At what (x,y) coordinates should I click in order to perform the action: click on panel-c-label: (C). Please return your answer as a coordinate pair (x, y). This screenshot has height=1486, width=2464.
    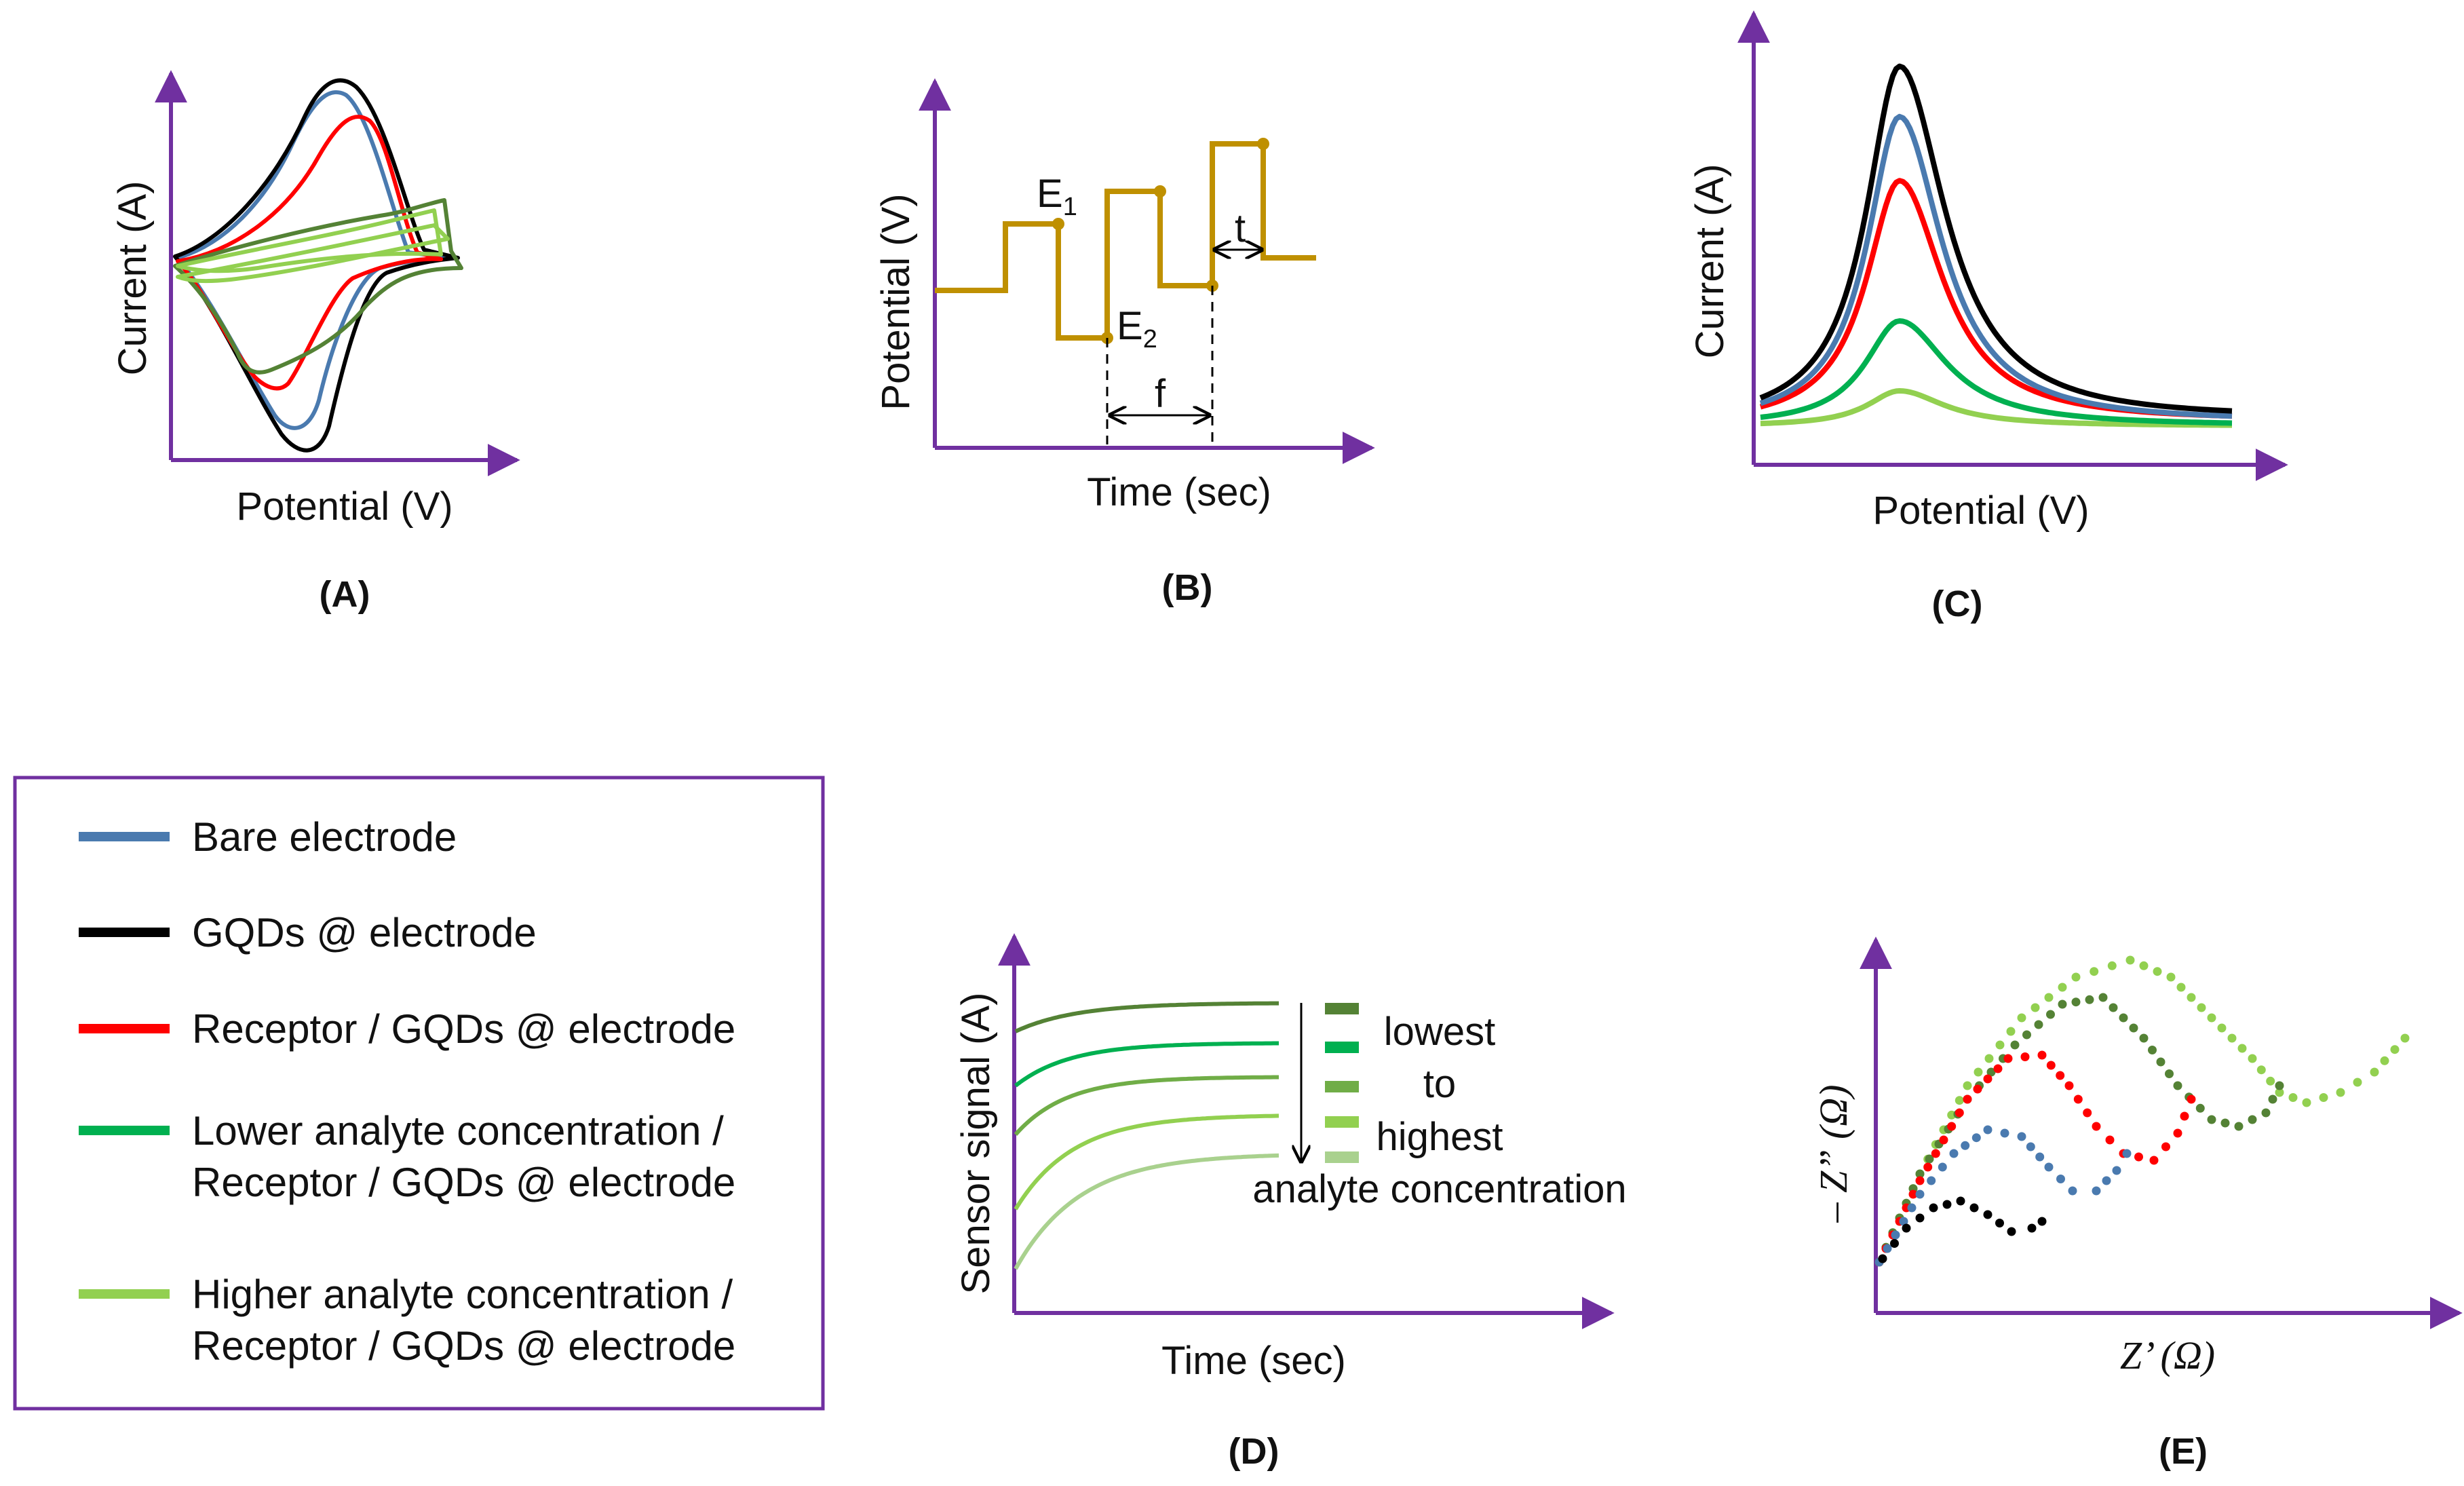
    Looking at the image, I should click on (1957, 604).